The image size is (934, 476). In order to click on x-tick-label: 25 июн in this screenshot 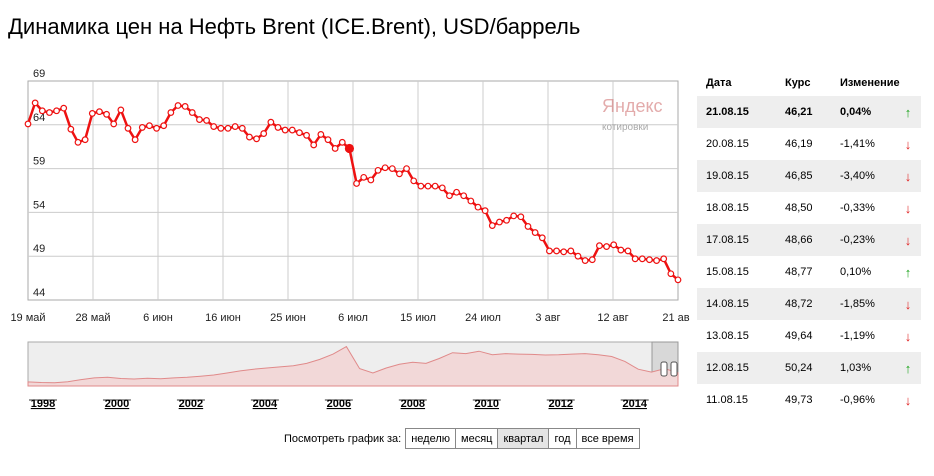, I will do `click(288, 318)`.